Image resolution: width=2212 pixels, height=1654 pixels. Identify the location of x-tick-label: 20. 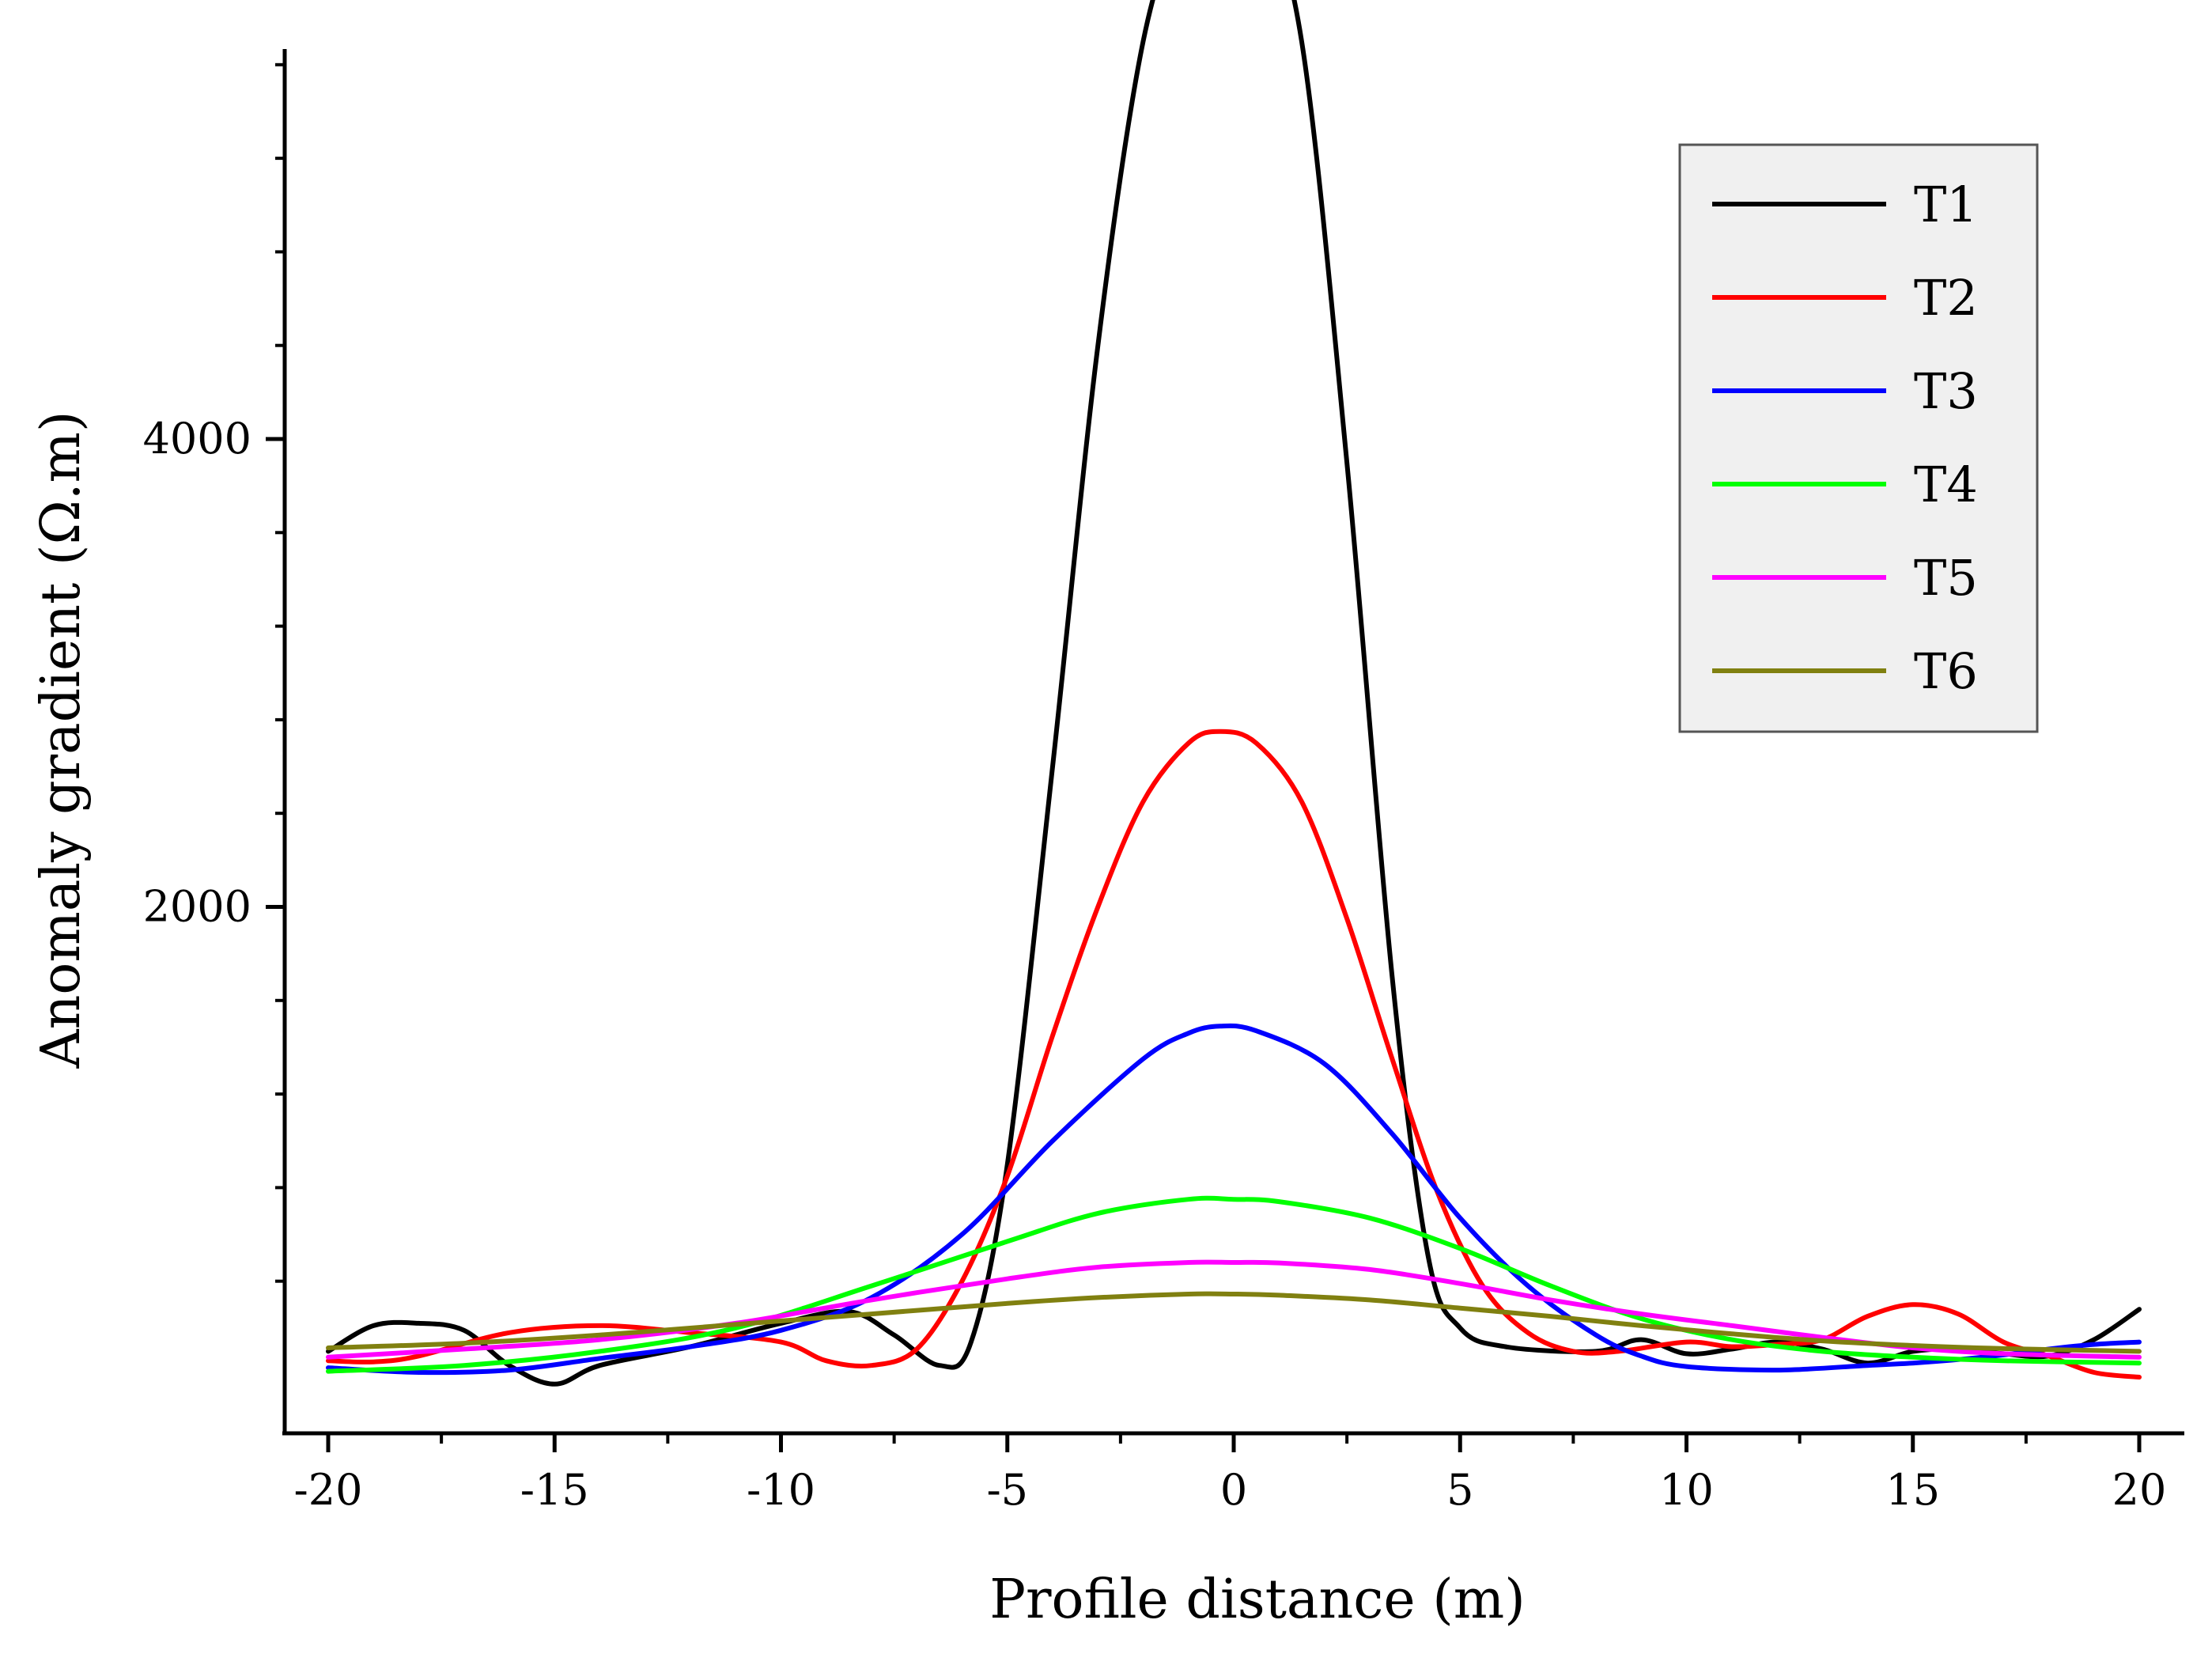
(2139, 1490).